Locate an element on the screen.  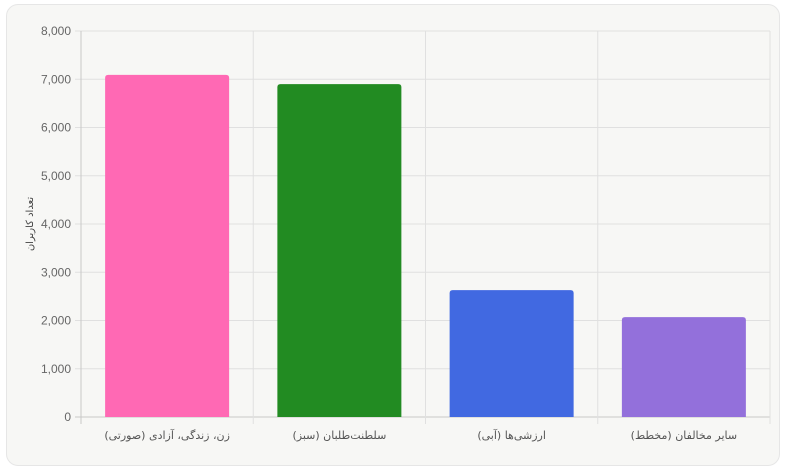
y-tick-label: 7,000 is located at coordinates (56, 79).